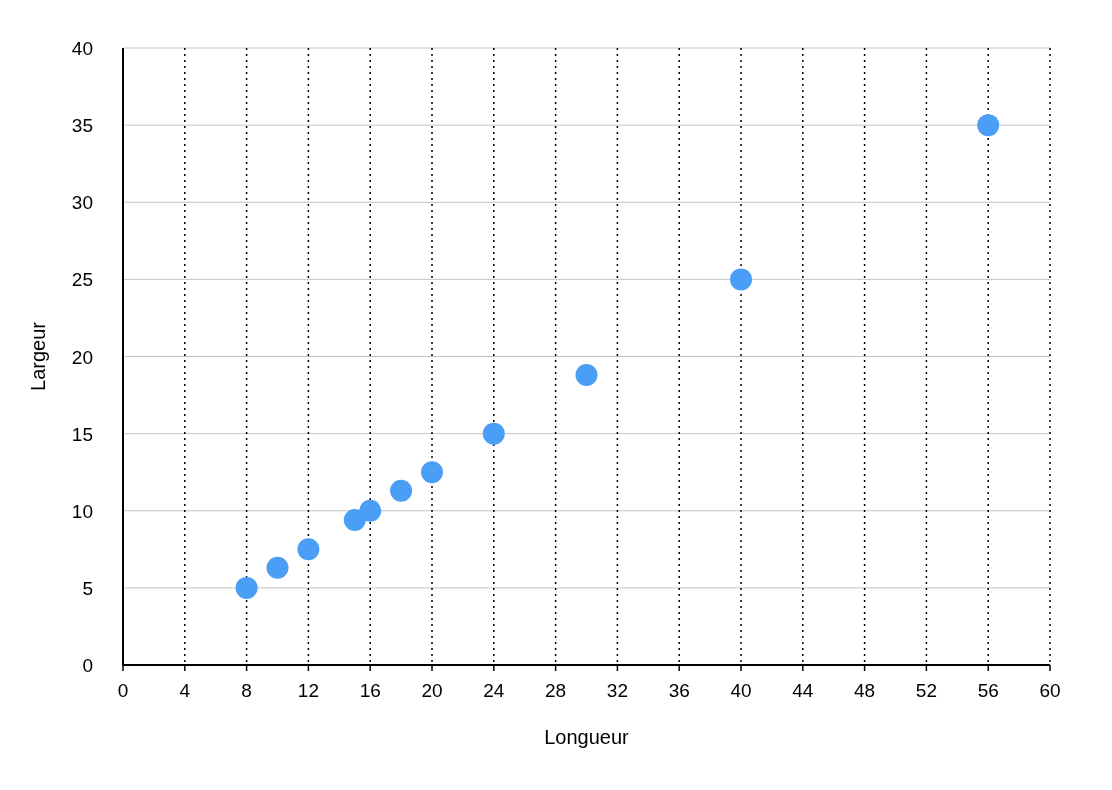 The width and height of the screenshot is (1112, 790). Describe the element at coordinates (82, 48) in the screenshot. I see `y-tick-label: 40` at that location.